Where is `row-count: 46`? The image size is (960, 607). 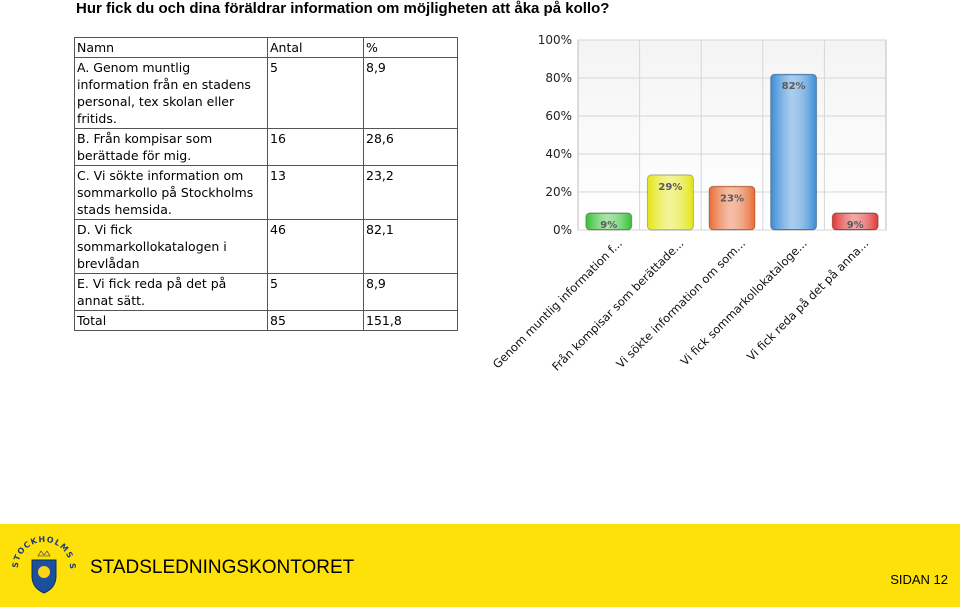
row-count: 46 is located at coordinates (315, 246).